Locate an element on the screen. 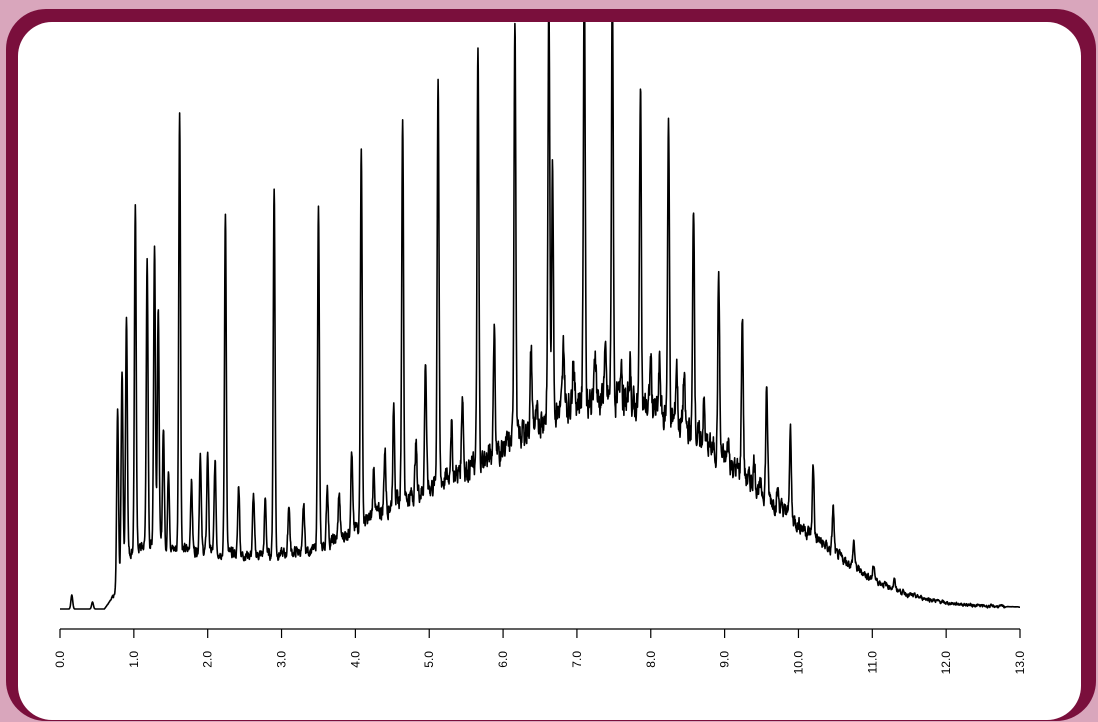 Image resolution: width=1098 pixels, height=722 pixels. x-tick-label: 9.0 is located at coordinates (725, 659).